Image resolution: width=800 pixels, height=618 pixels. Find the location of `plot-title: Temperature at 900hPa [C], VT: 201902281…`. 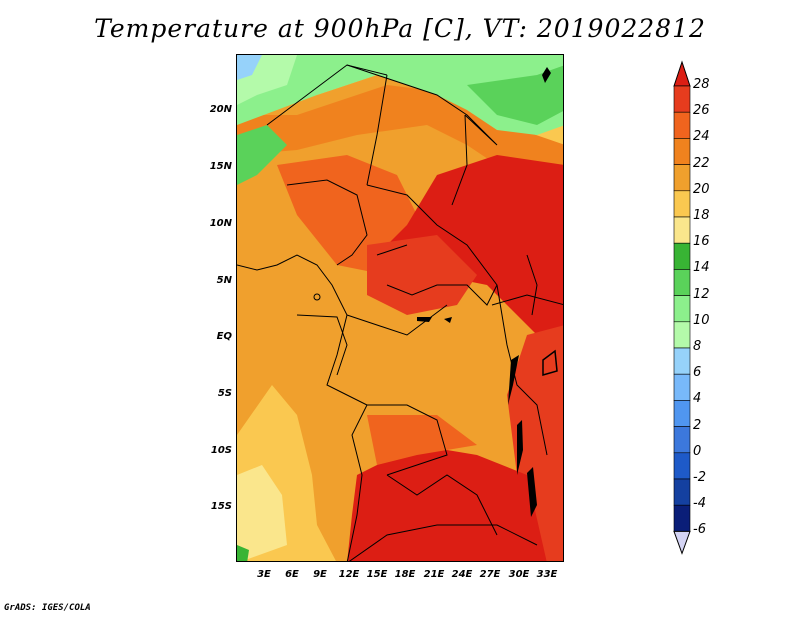

plot-title: Temperature at 900hPa [C], VT: 201902281… is located at coordinates (400, 28).